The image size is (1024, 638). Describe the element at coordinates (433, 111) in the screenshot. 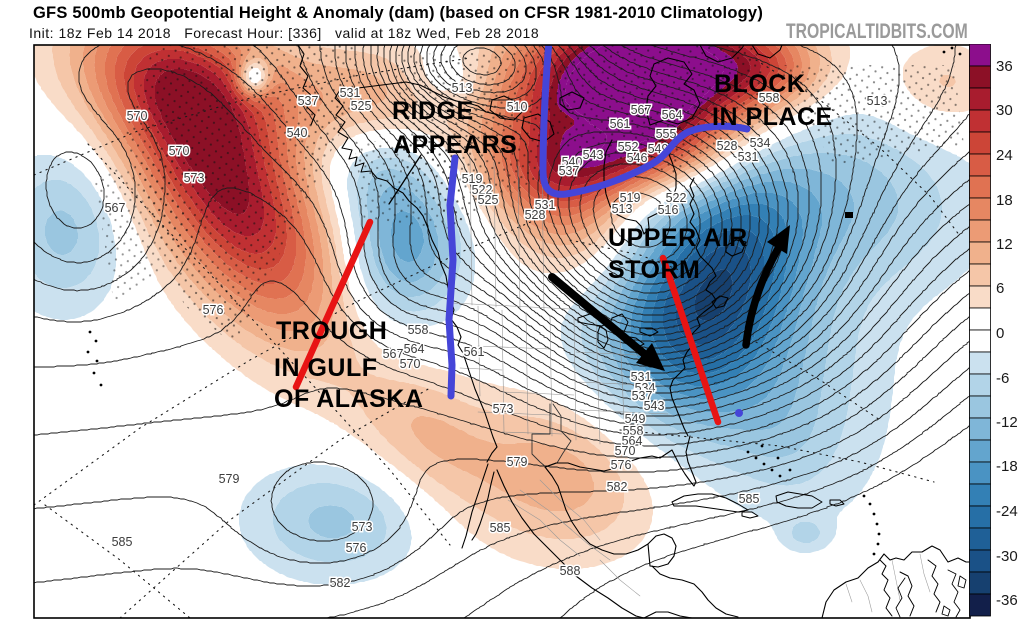

I see `svg-text: RIDGE` at that location.